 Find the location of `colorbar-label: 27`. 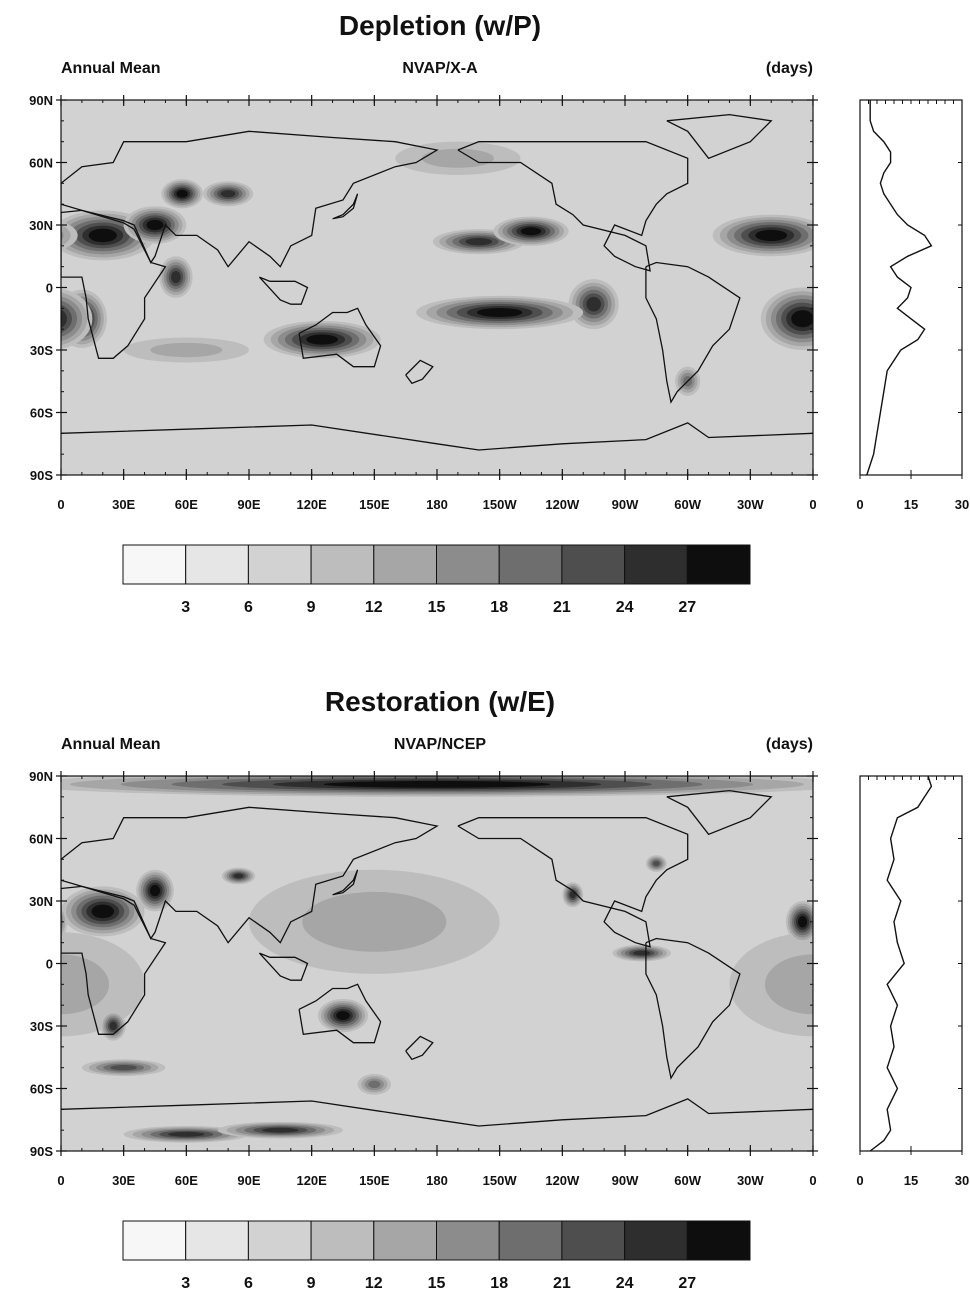

colorbar-label: 27 is located at coordinates (687, 1283).